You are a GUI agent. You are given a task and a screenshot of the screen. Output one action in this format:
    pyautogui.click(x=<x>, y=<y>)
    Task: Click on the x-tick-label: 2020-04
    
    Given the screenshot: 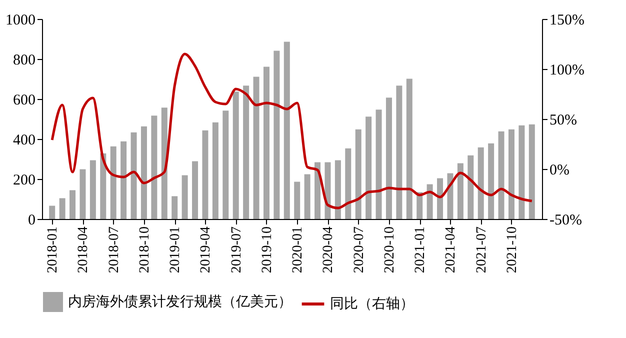 What is the action you would take?
    pyautogui.click(x=328, y=250)
    